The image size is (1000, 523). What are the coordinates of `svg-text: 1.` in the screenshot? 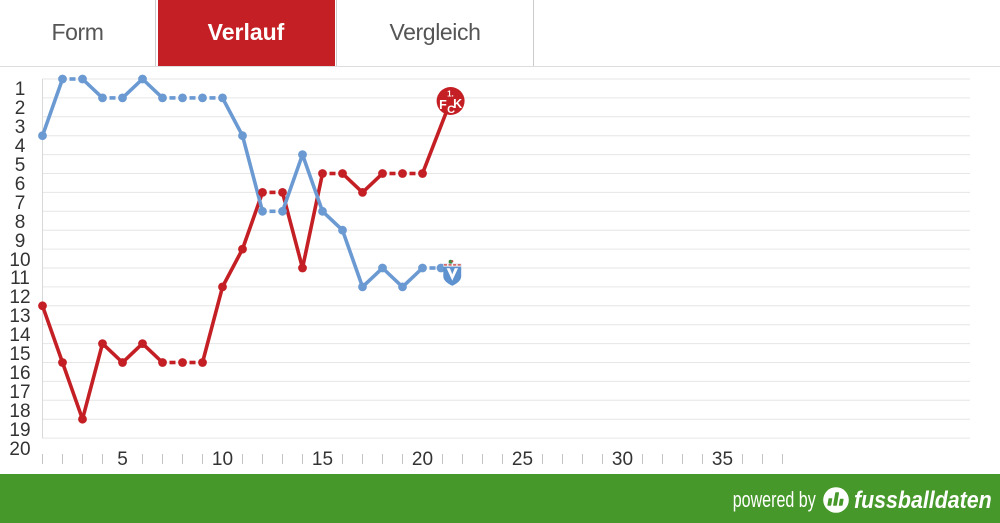 It's located at (450, 94).